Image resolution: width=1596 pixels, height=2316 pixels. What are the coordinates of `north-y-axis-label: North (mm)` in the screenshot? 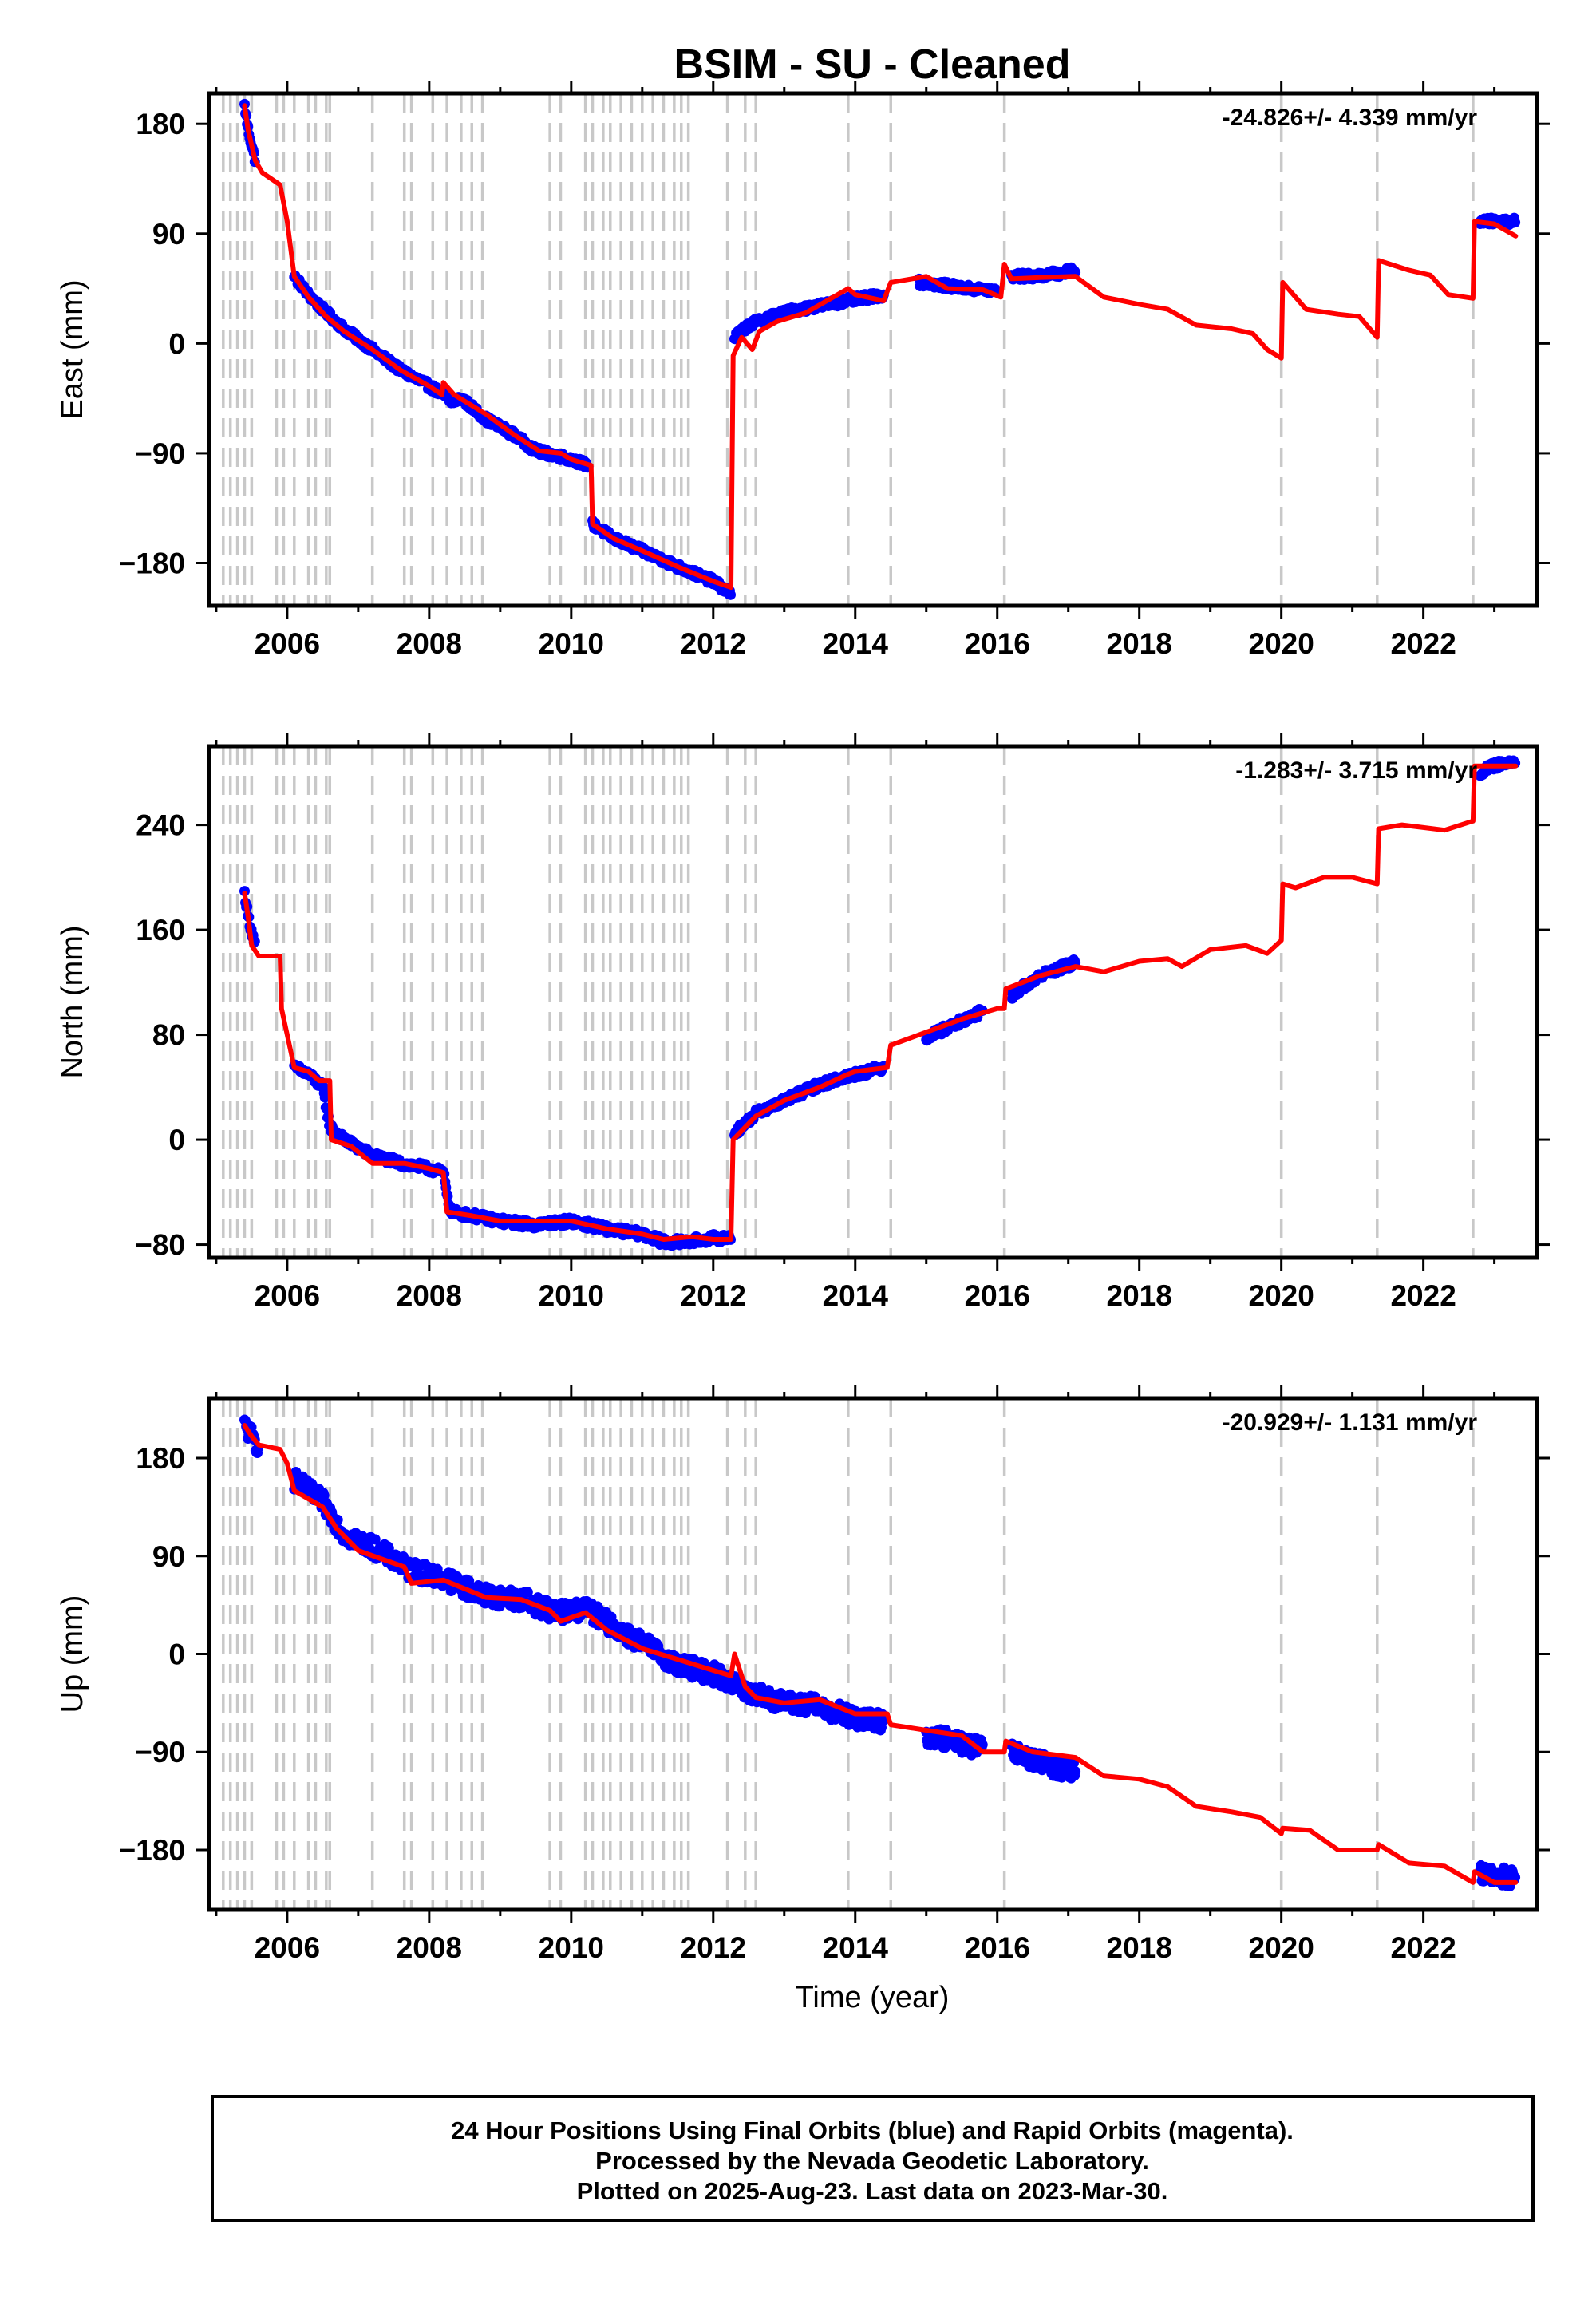 It's located at (72, 1001).